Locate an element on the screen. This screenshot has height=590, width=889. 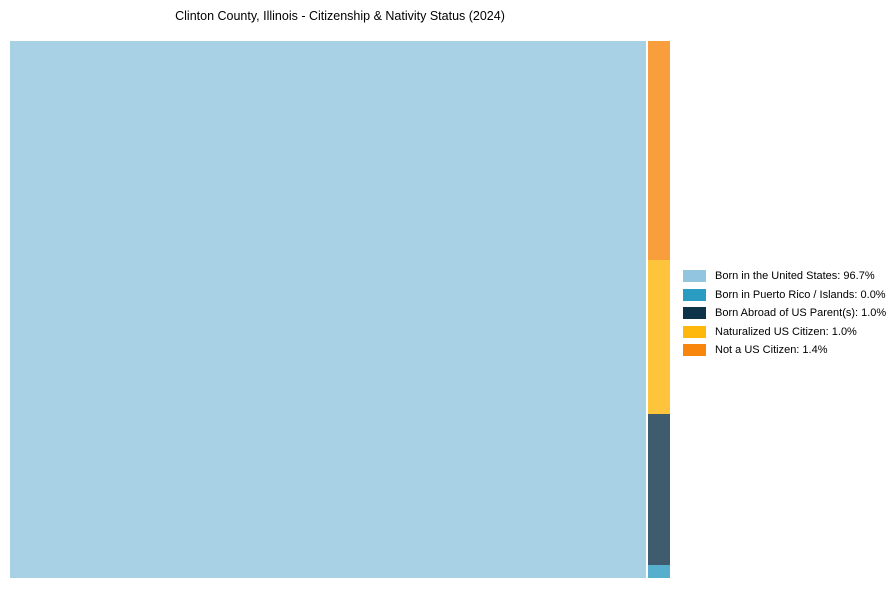
treemap-rect-naturalized-us-citizen is located at coordinates (659, 337).